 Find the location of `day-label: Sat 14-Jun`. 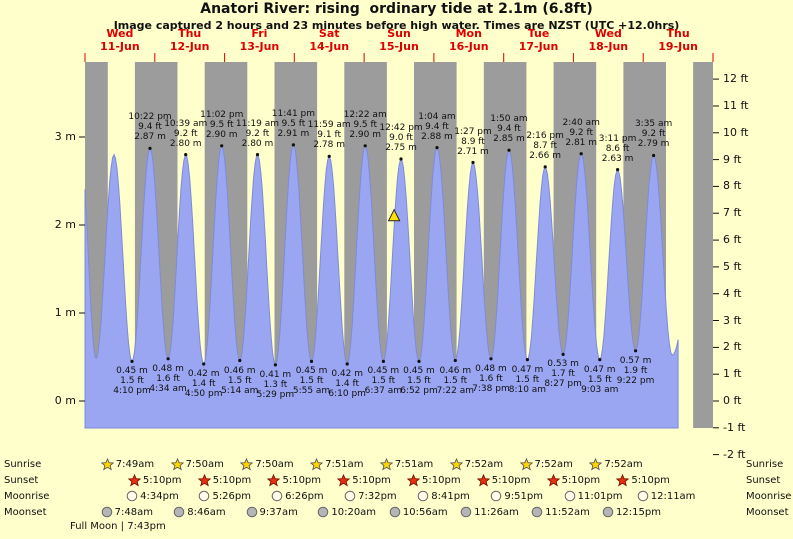

day-label: Sat 14-Jun is located at coordinates (329, 40).